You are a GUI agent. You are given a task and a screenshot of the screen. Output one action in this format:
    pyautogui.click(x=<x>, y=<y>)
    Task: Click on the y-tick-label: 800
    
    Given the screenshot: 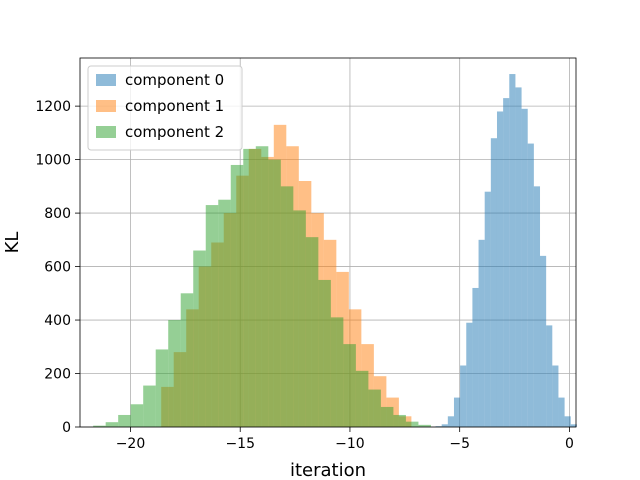 What is the action you would take?
    pyautogui.click(x=57, y=214)
    